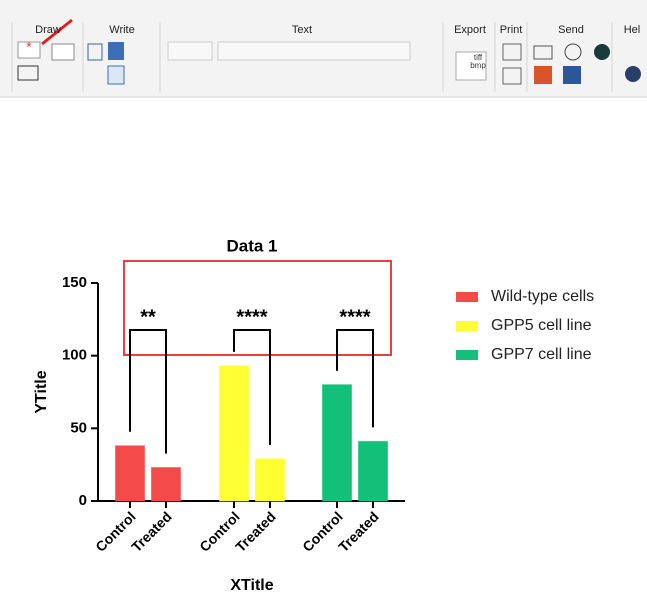 This screenshot has width=647, height=600. Describe the element at coordinates (542, 296) in the screenshot. I see `legend-label: Wild-type cells` at that location.